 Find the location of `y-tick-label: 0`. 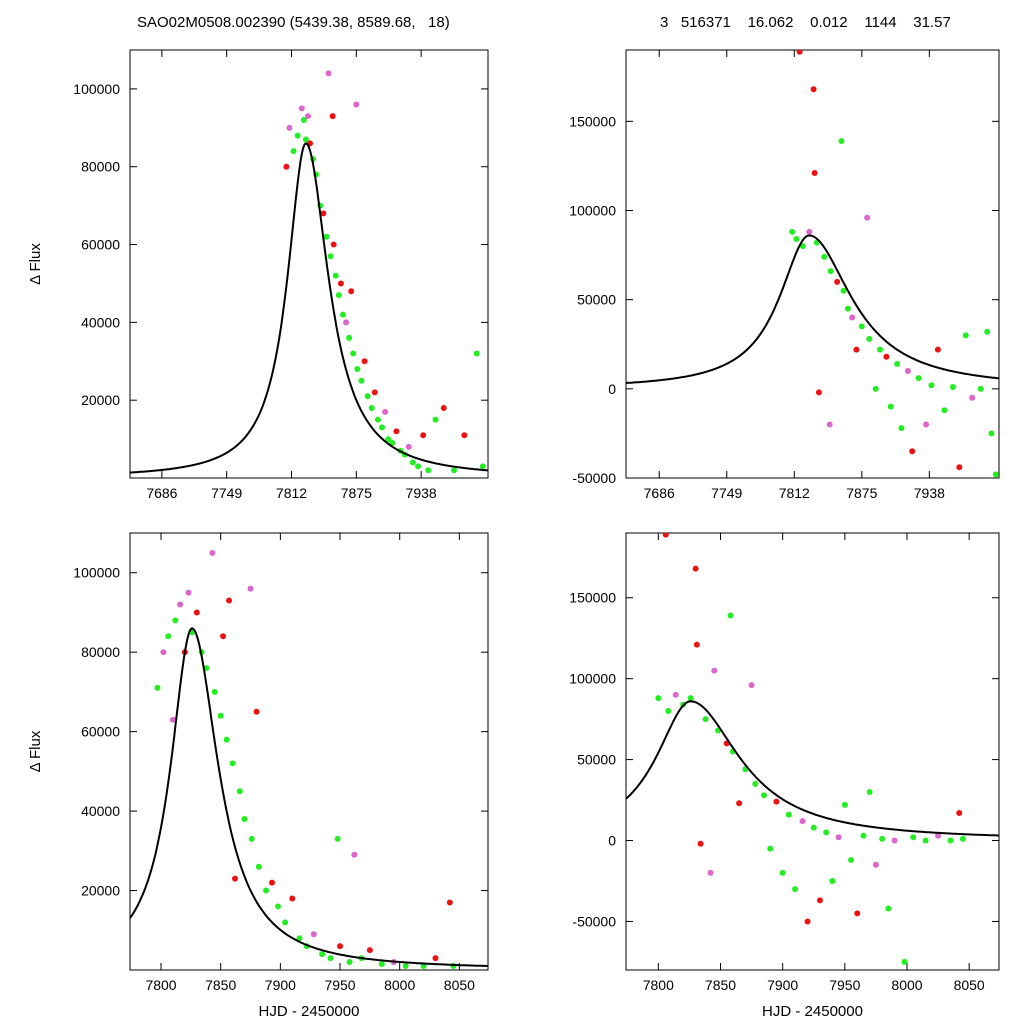

y-tick-label: 0 is located at coordinates (612, 389).